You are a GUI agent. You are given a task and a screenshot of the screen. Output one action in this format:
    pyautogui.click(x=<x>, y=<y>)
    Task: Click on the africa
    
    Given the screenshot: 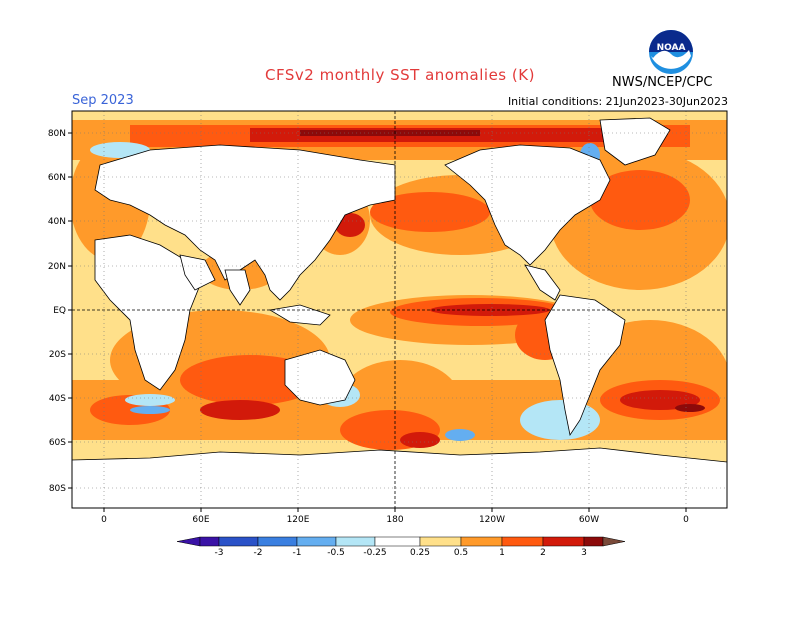 What is the action you would take?
    pyautogui.click(x=147, y=312)
    